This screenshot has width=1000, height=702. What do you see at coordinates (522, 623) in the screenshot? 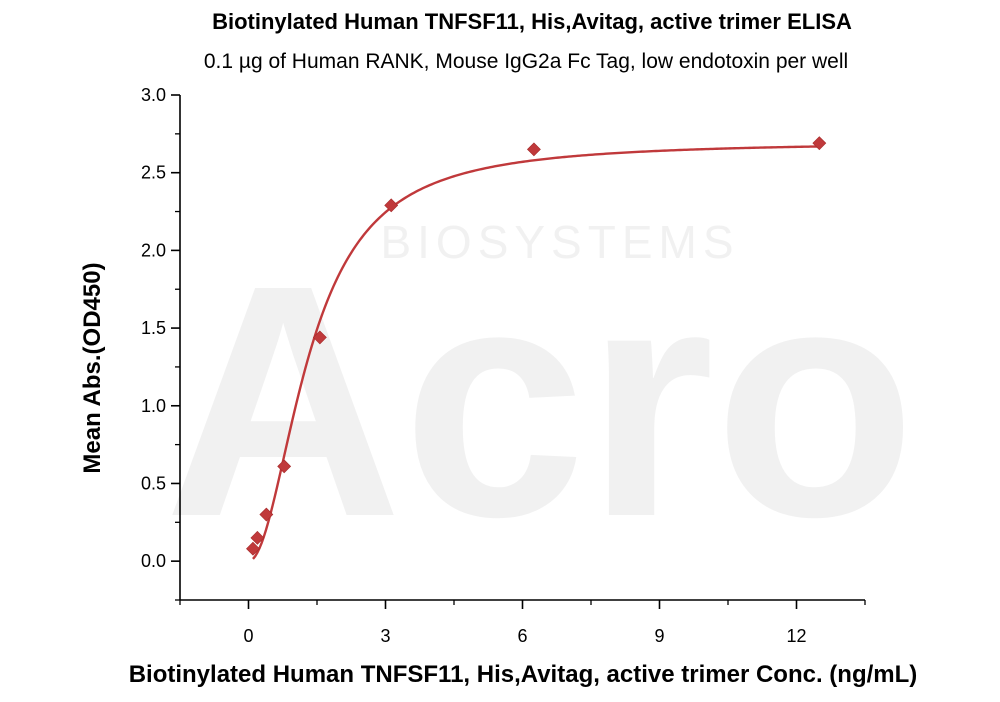
I see `x-axis-ticks: 0 3 6 9 12` at bounding box center [522, 623].